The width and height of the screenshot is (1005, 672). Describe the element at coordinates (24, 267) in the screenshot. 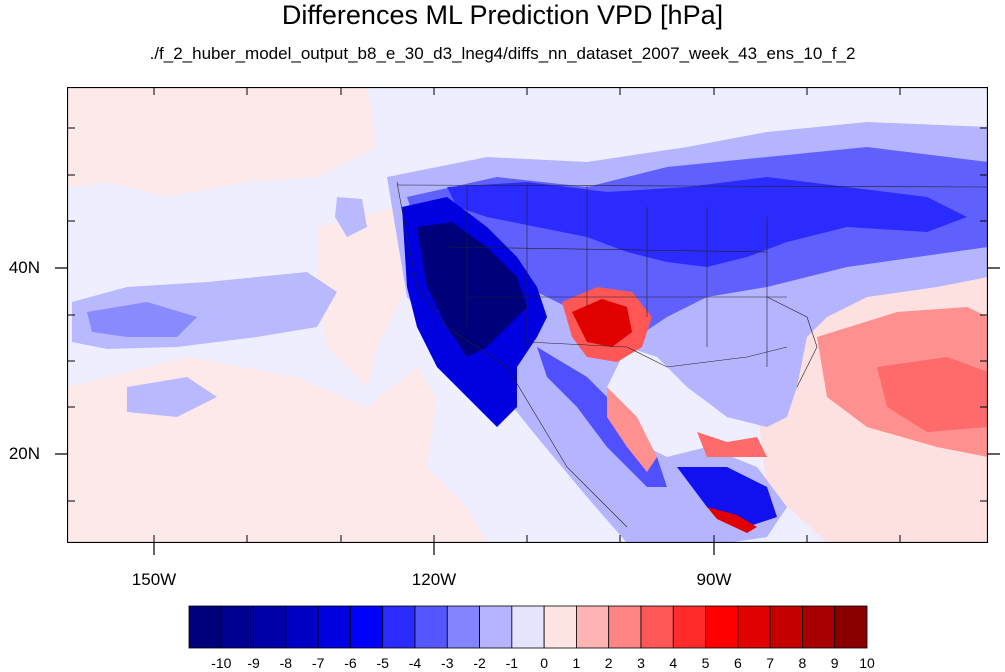

I see `y-tick-40n: 40N` at that location.